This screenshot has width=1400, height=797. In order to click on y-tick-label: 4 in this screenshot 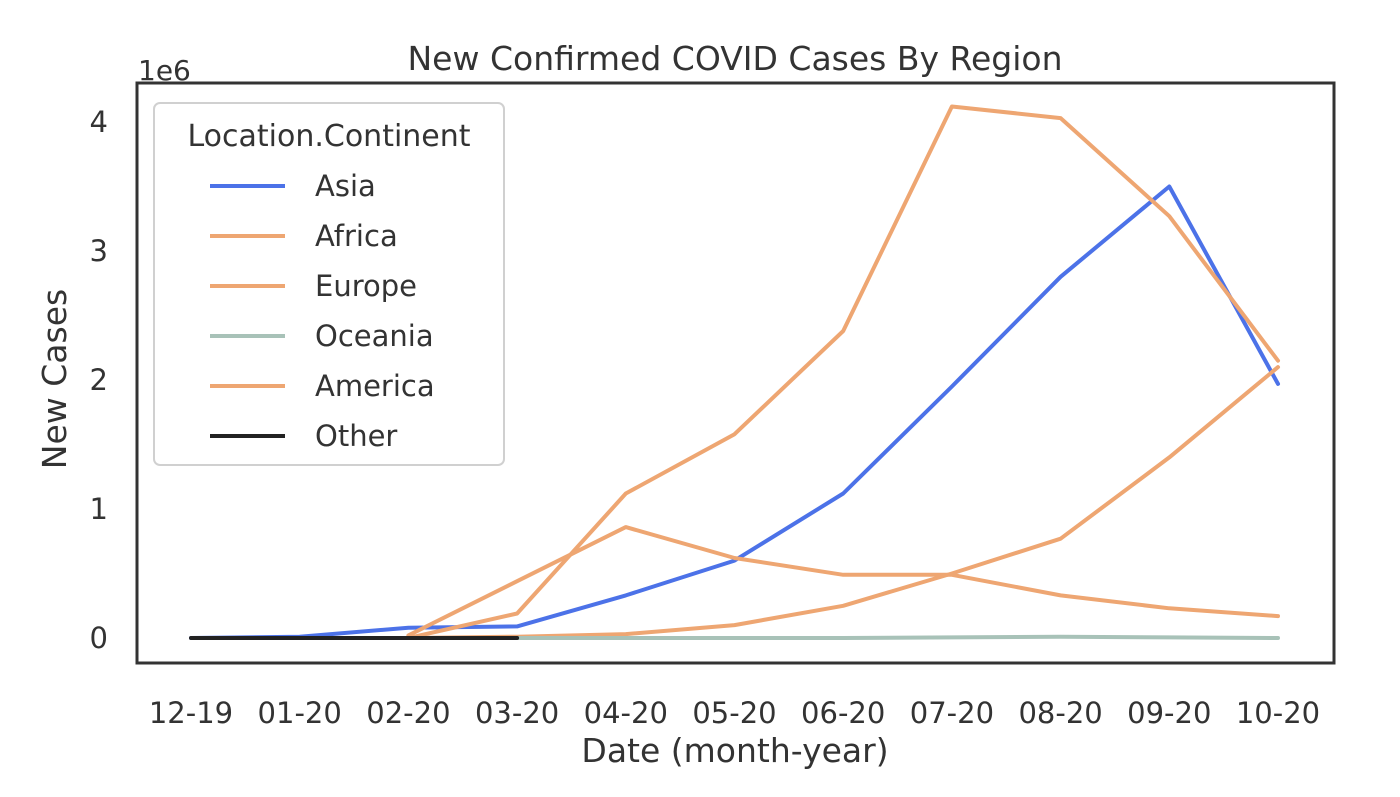, I will do `click(99, 122)`.